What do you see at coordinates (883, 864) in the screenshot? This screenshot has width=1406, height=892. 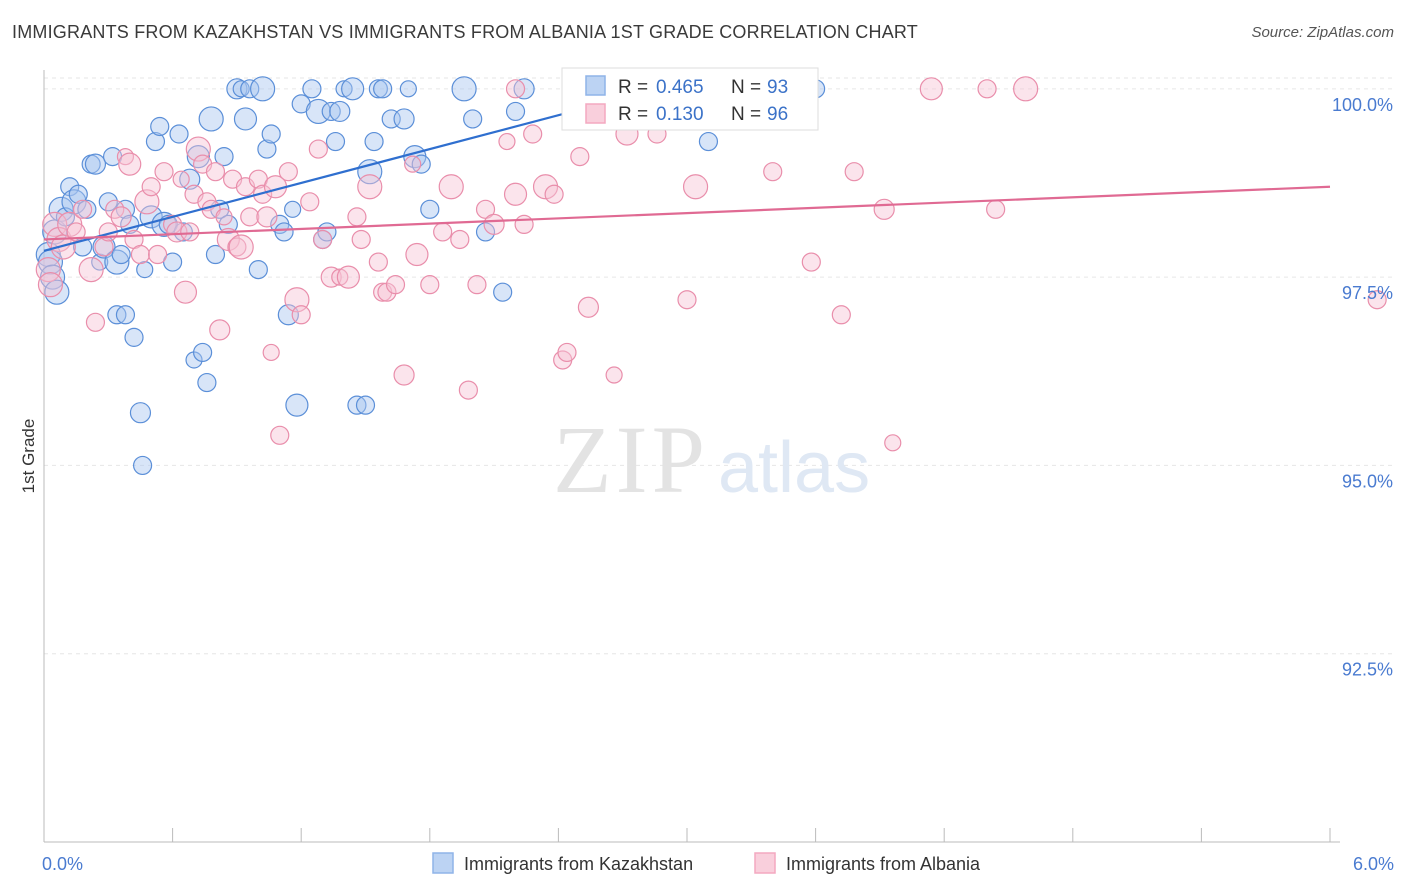 I see `legend-label-albania: Immigrants from Albania` at bounding box center [883, 864].